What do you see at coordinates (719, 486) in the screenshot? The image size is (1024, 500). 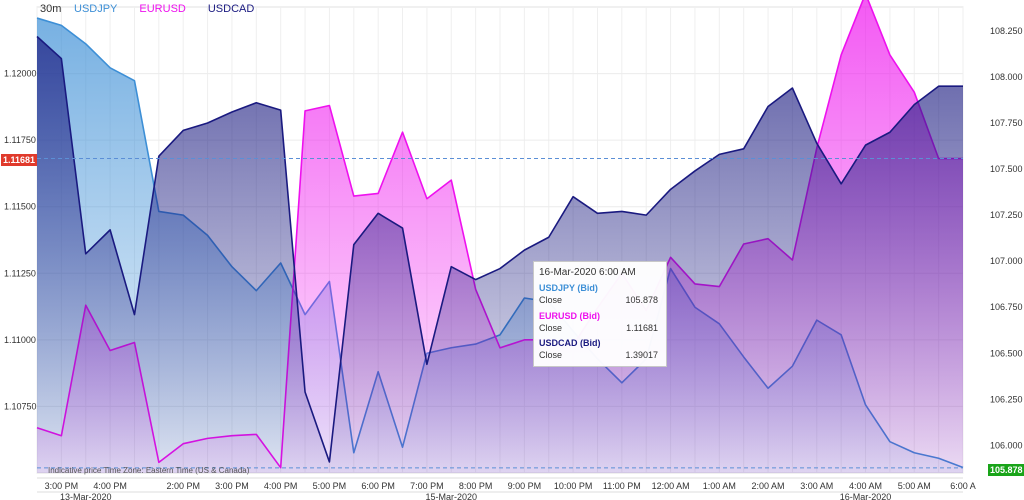 I see `x-tick-label: 1:00 AM` at bounding box center [719, 486].